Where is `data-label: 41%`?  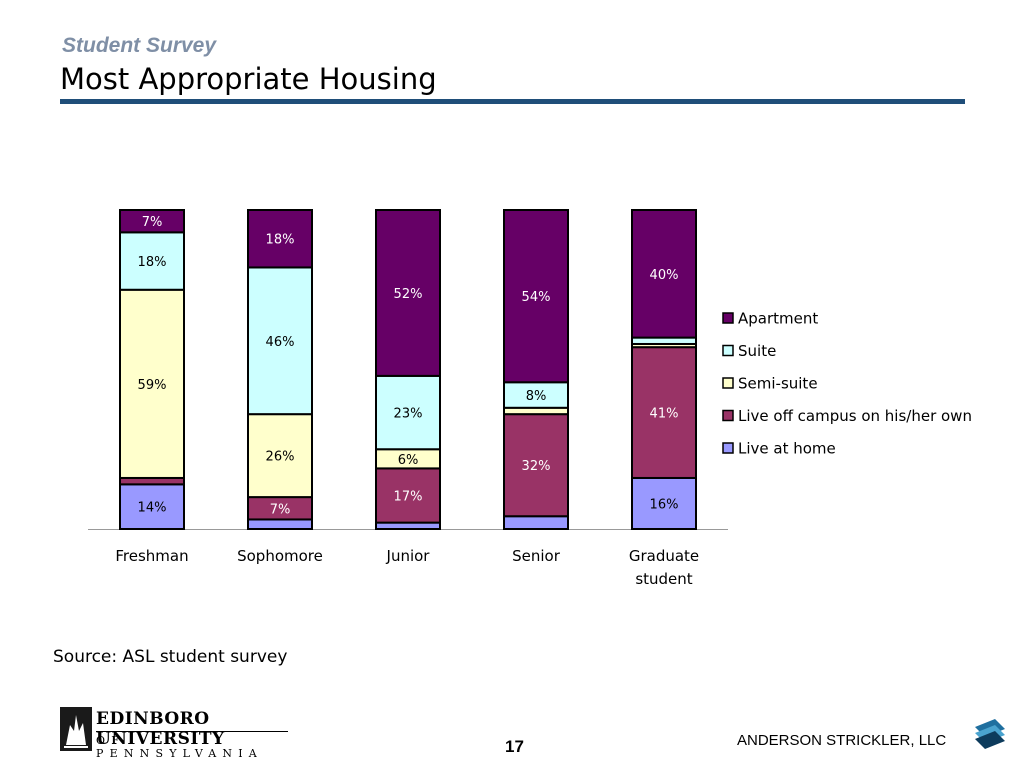 data-label: 41% is located at coordinates (664, 414).